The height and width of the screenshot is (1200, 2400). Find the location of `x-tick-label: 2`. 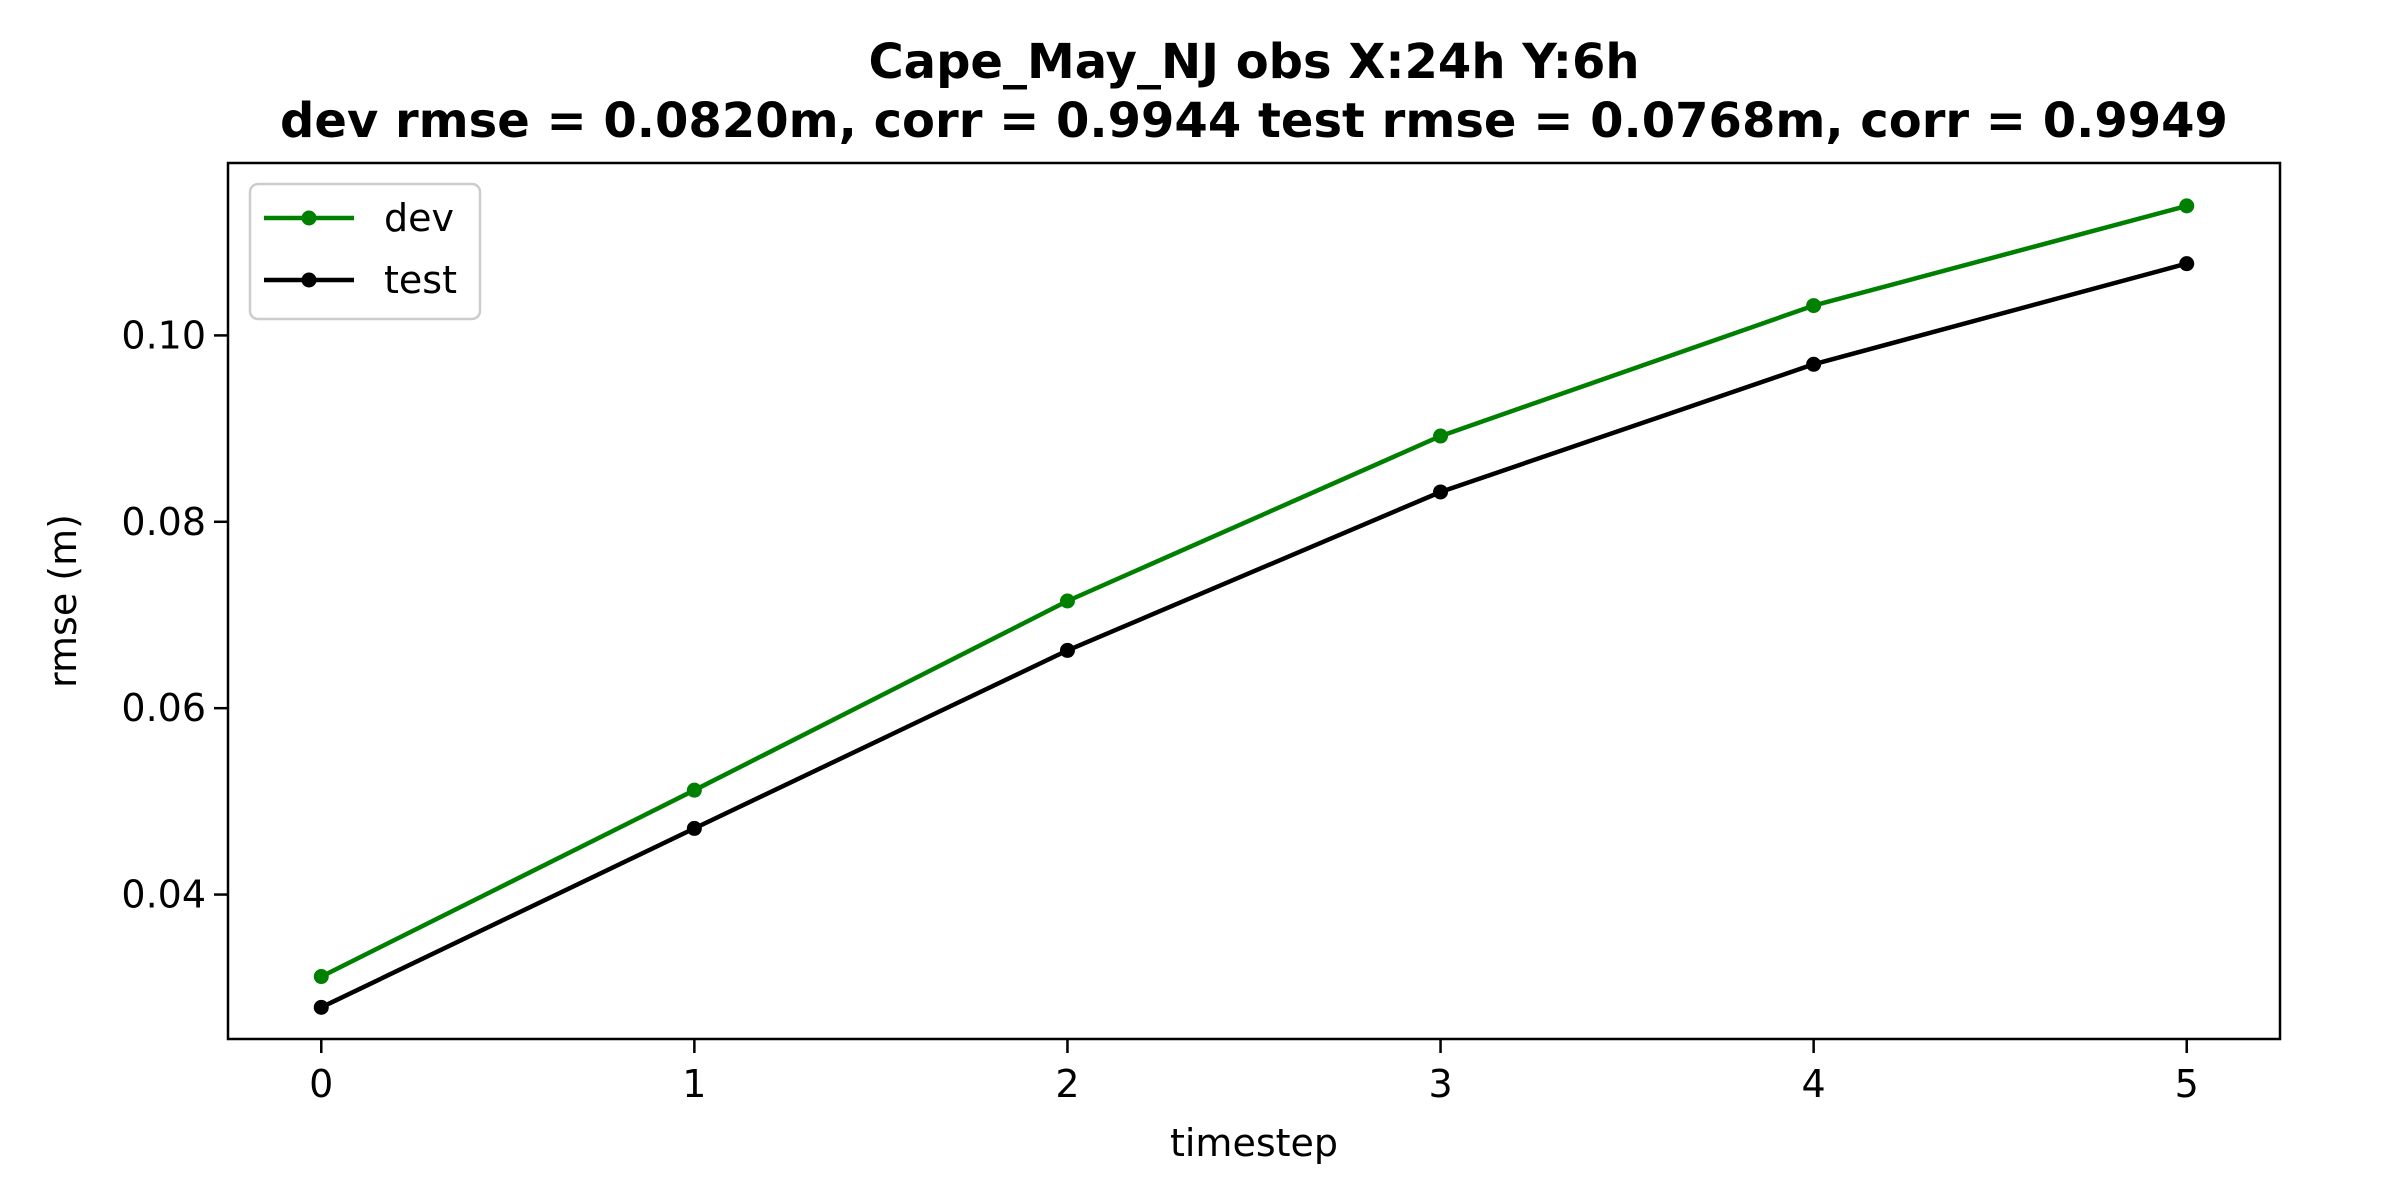

x-tick-label: 2 is located at coordinates (1067, 1084).